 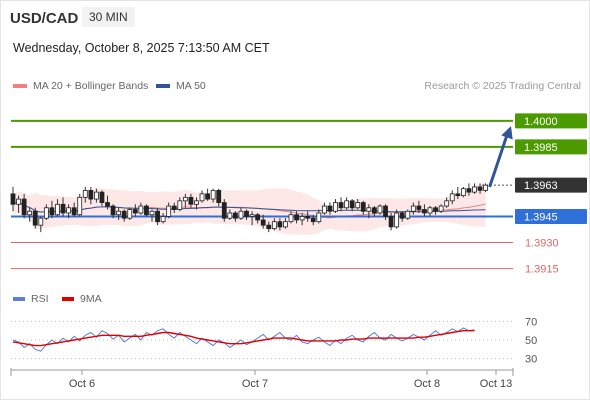 I want to click on legend-rsi: RSI, so click(x=31, y=299).